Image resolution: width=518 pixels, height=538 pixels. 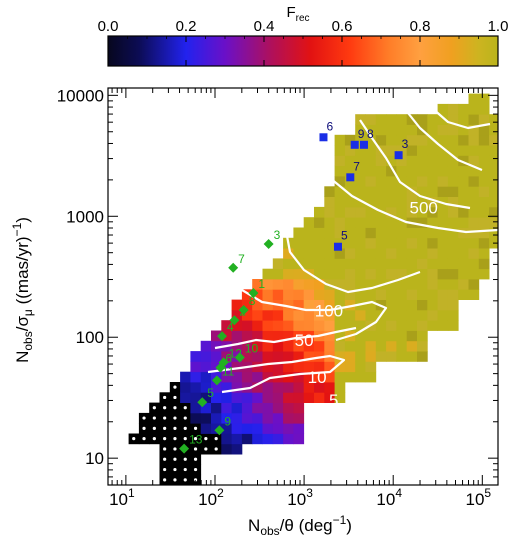 What do you see at coordinates (227, 421) in the screenshot?
I see `green-marker-label: 9` at bounding box center [227, 421].